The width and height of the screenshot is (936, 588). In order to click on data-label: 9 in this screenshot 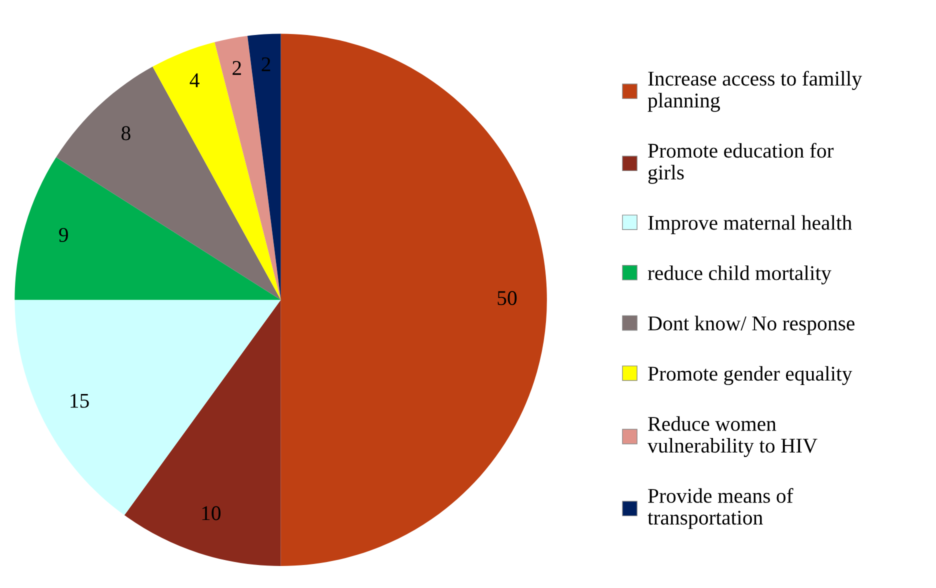, I will do `click(63, 235)`.